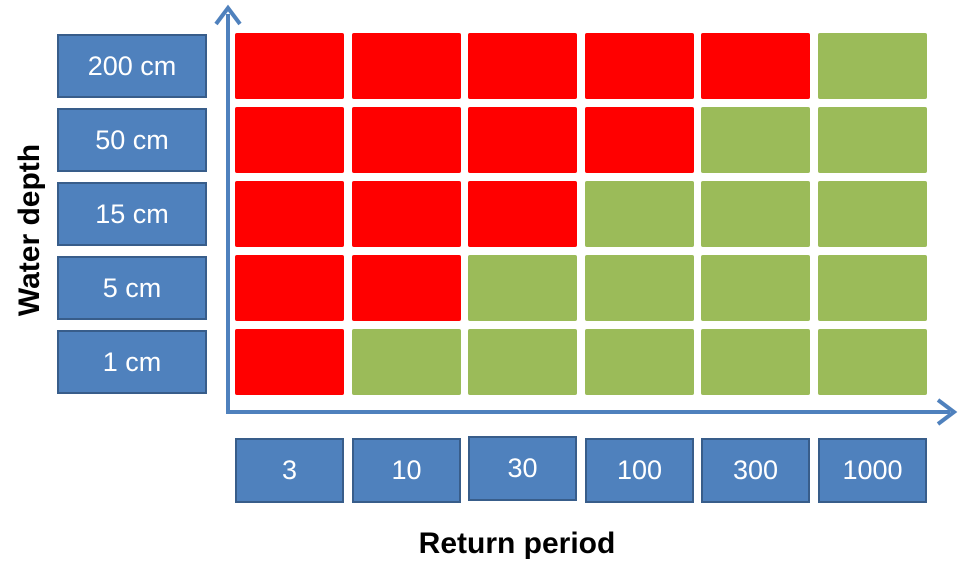 This screenshot has width=960, height=564. I want to click on y-axis-title: Water depth, so click(29, 230).